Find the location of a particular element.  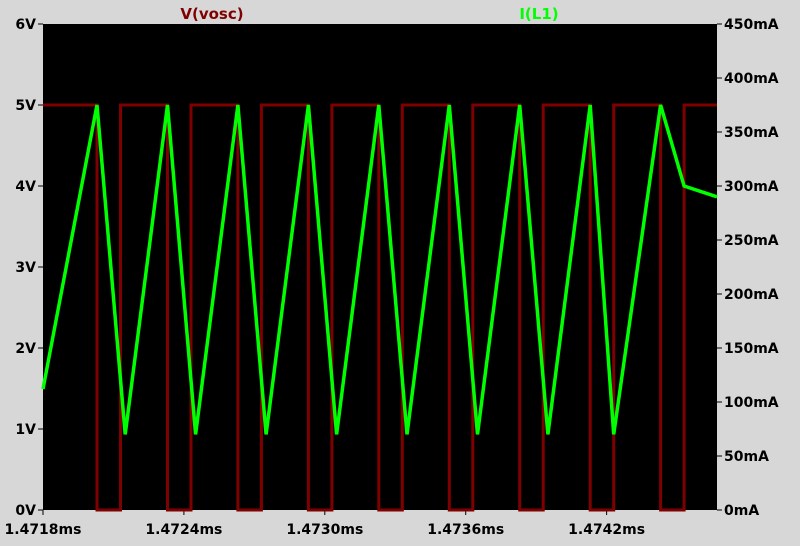

left-tick-label: 1V is located at coordinates (25, 430).